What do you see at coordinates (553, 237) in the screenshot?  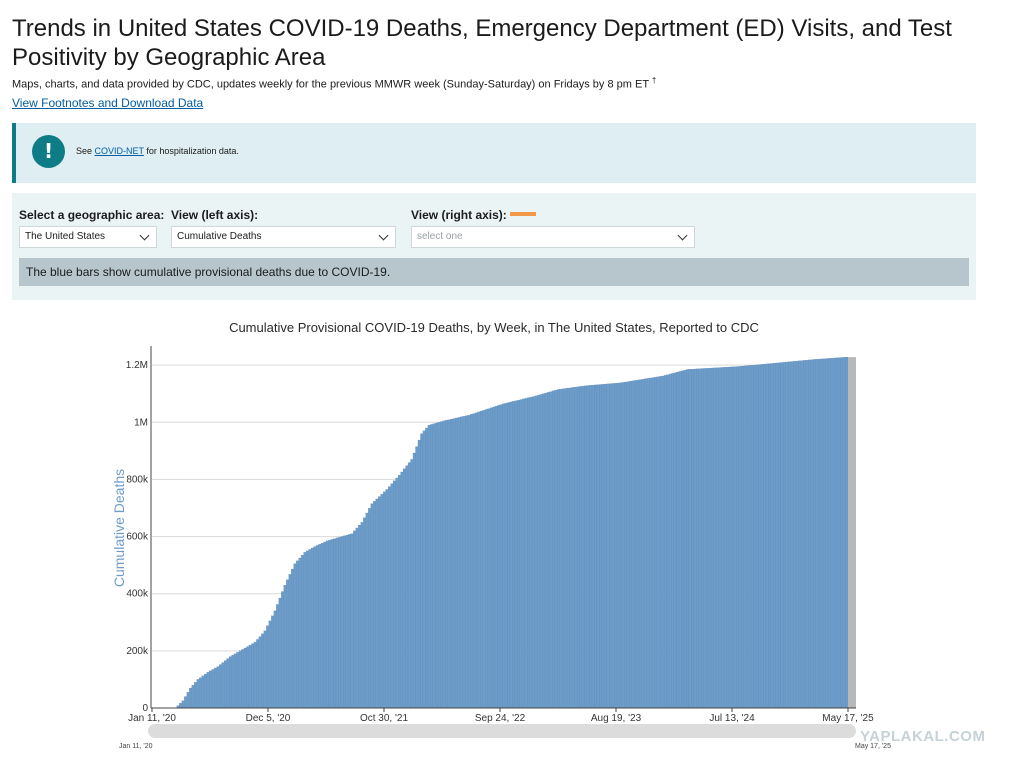 I see `right-axis-select: select one` at bounding box center [553, 237].